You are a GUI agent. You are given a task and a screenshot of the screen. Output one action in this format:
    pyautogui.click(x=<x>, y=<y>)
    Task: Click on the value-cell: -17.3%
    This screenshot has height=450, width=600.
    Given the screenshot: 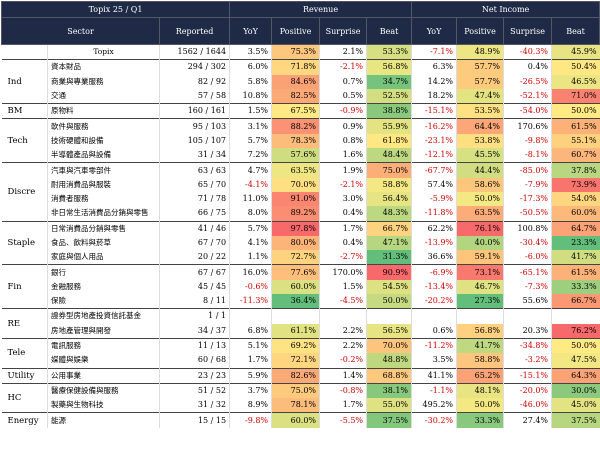 What is the action you would take?
    pyautogui.click(x=527, y=199)
    